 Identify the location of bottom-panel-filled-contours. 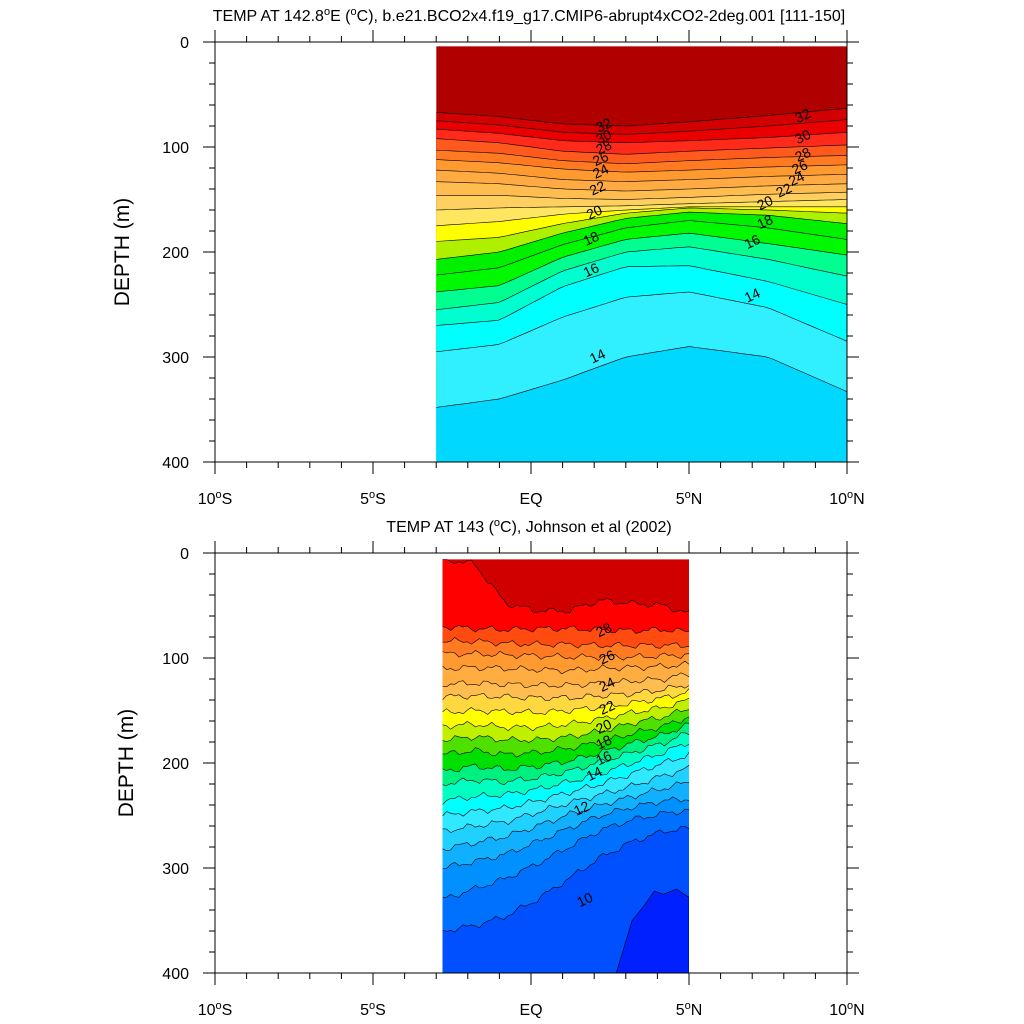
(565, 766).